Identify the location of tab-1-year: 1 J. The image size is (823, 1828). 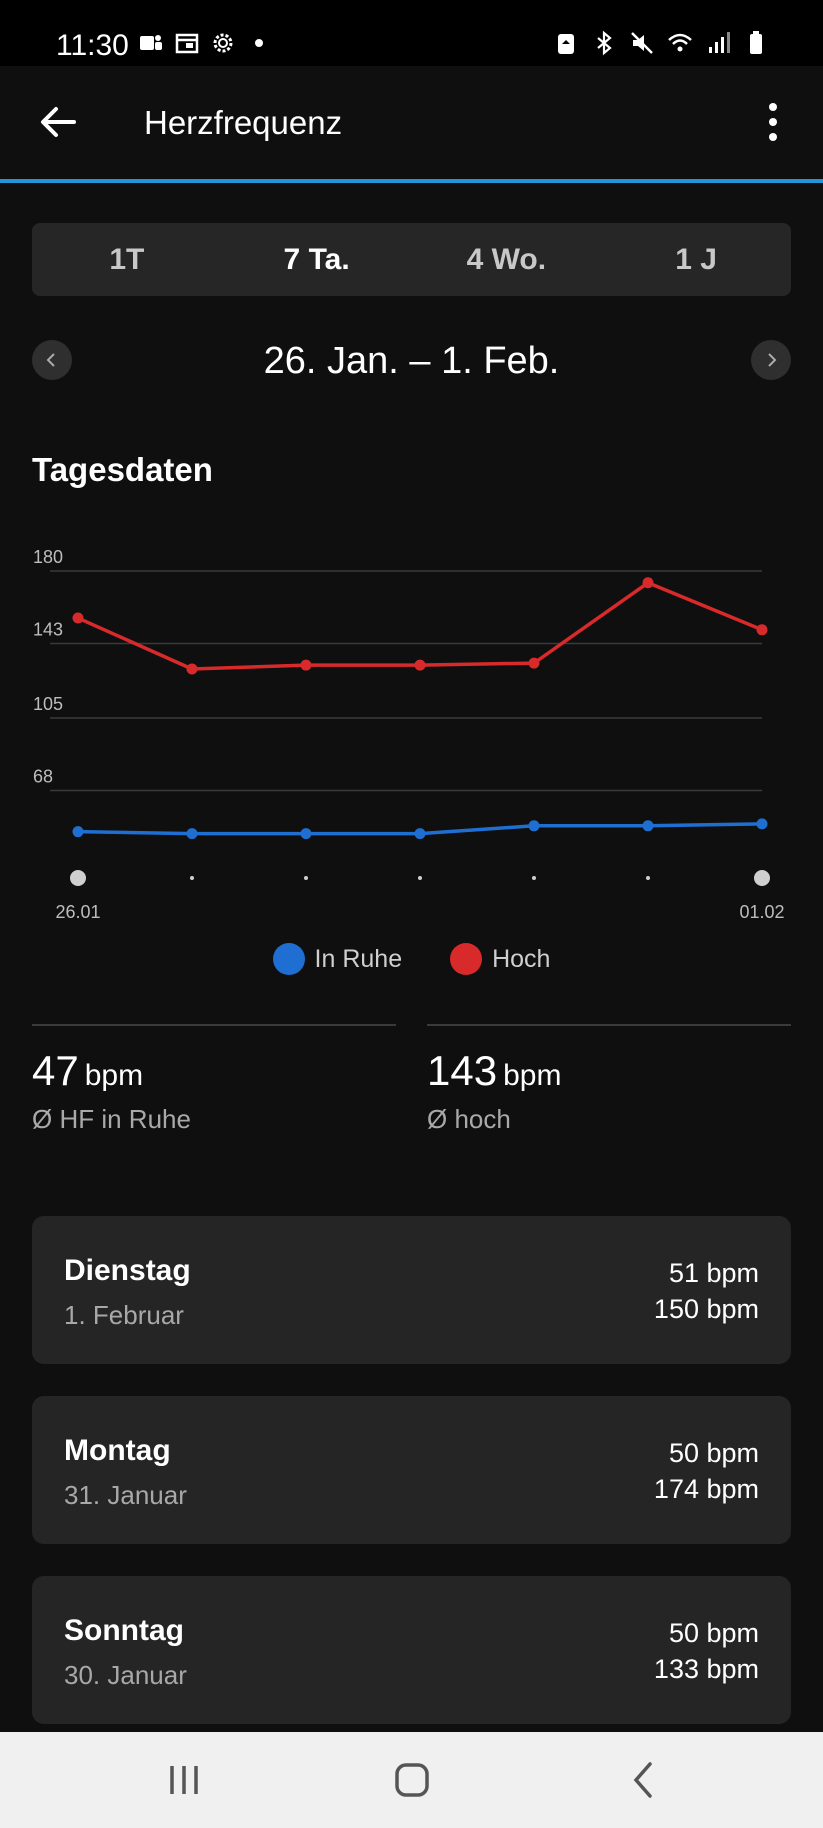
(696, 259).